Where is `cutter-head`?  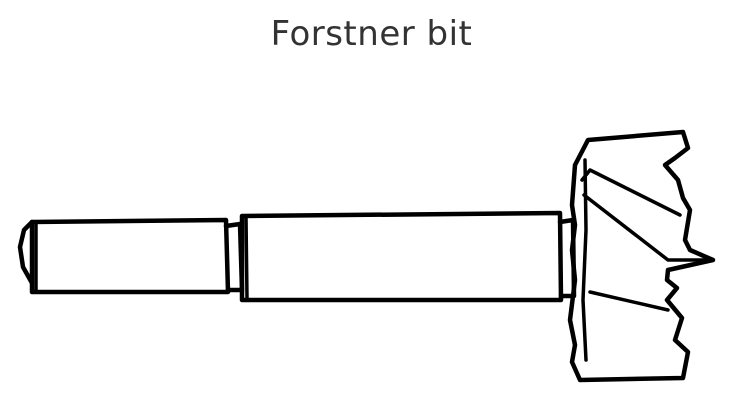
cutter-head is located at coordinates (641, 256).